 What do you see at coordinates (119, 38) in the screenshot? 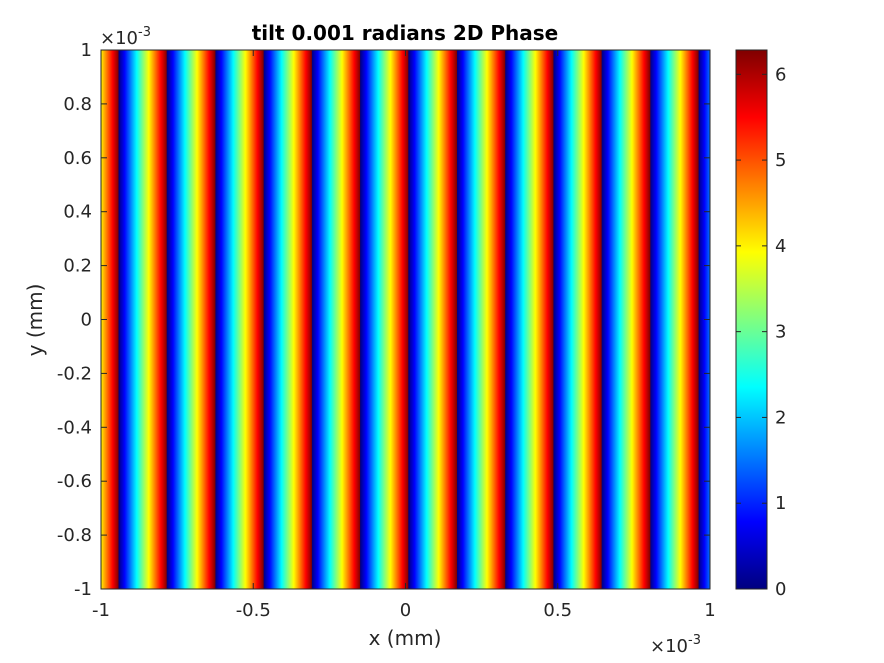
I see `y-exponent-times: ×10` at bounding box center [119, 38].